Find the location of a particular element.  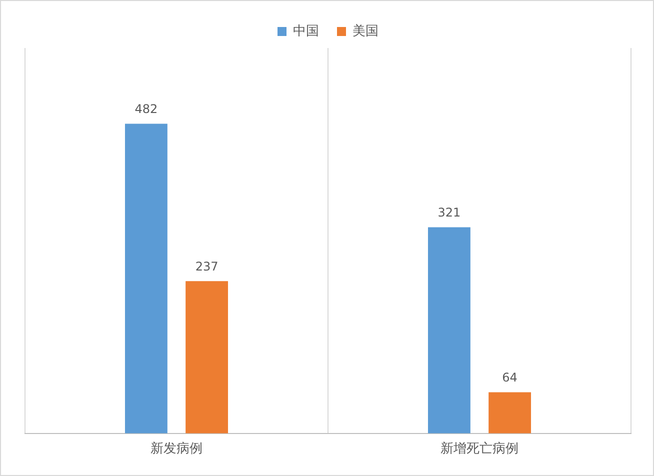

data-label: 482 is located at coordinates (146, 109).